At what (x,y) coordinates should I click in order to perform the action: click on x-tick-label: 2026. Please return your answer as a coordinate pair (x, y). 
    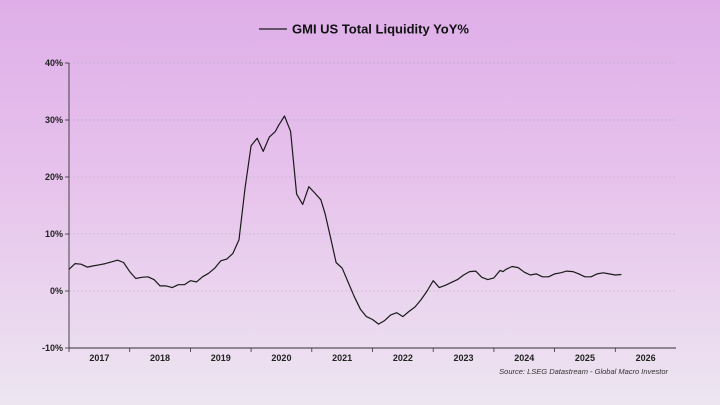
    Looking at the image, I should click on (646, 358).